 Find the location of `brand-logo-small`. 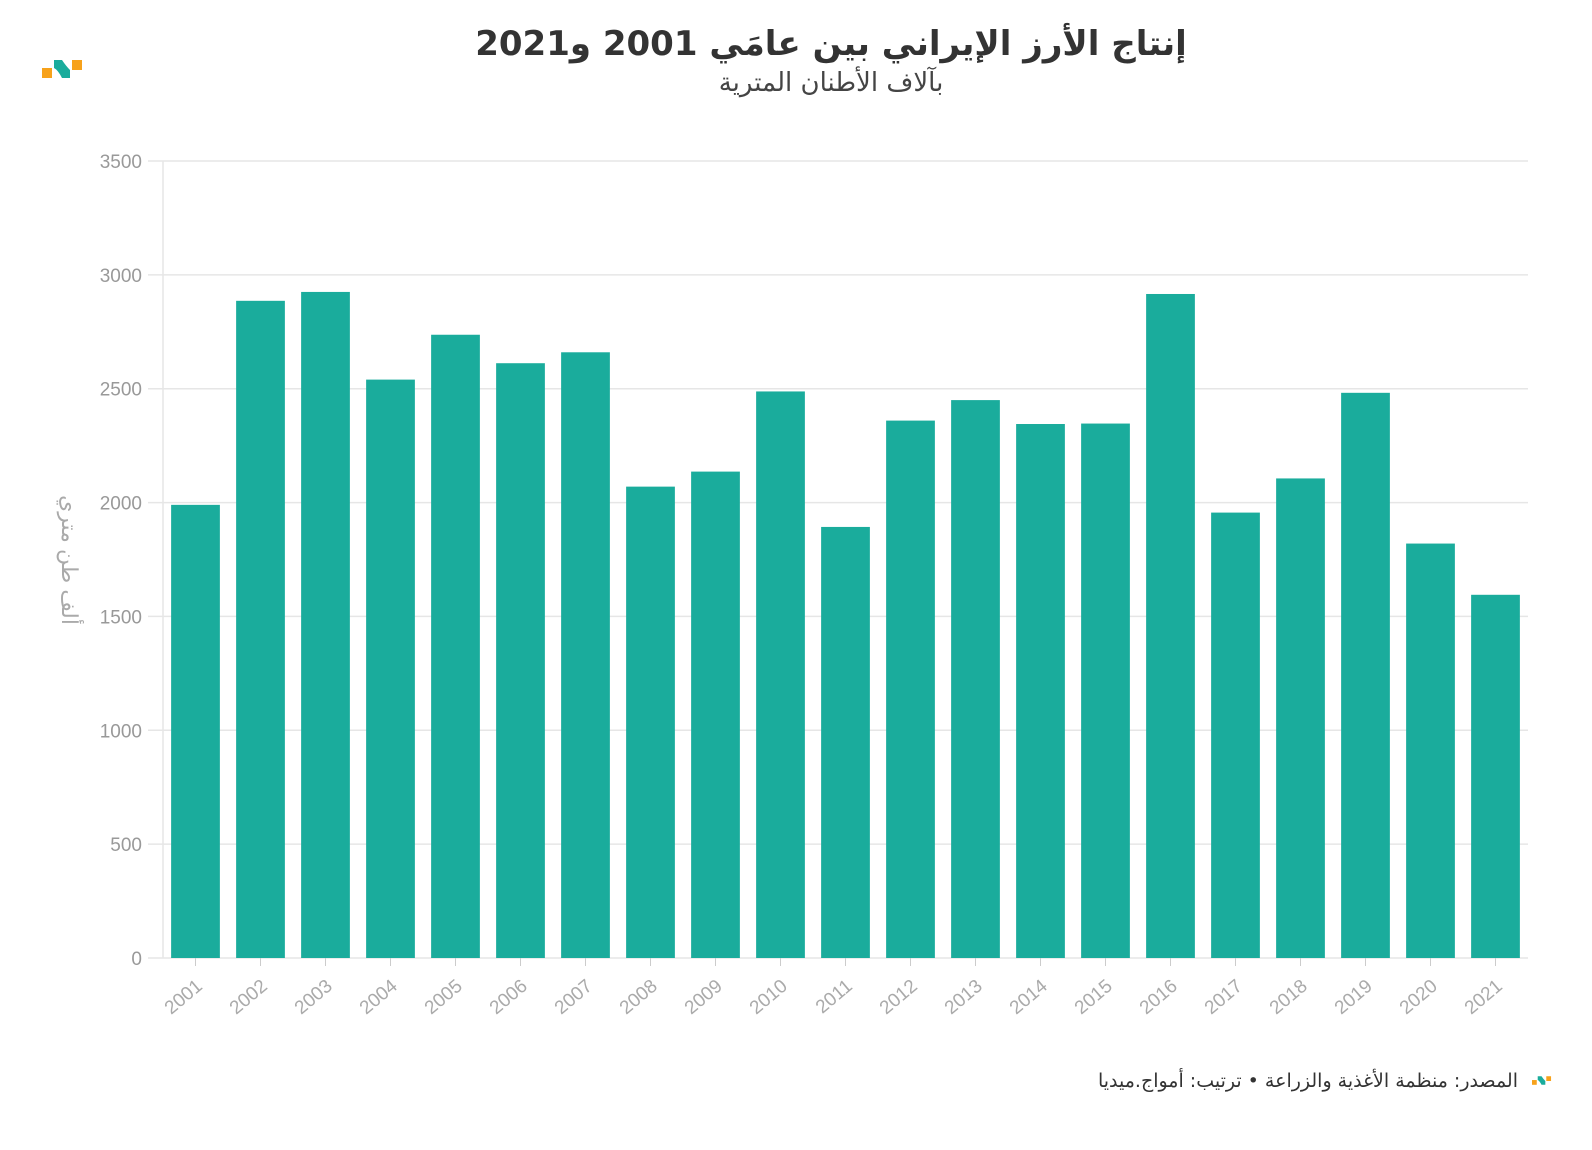

brand-logo-small is located at coordinates (1542, 1080).